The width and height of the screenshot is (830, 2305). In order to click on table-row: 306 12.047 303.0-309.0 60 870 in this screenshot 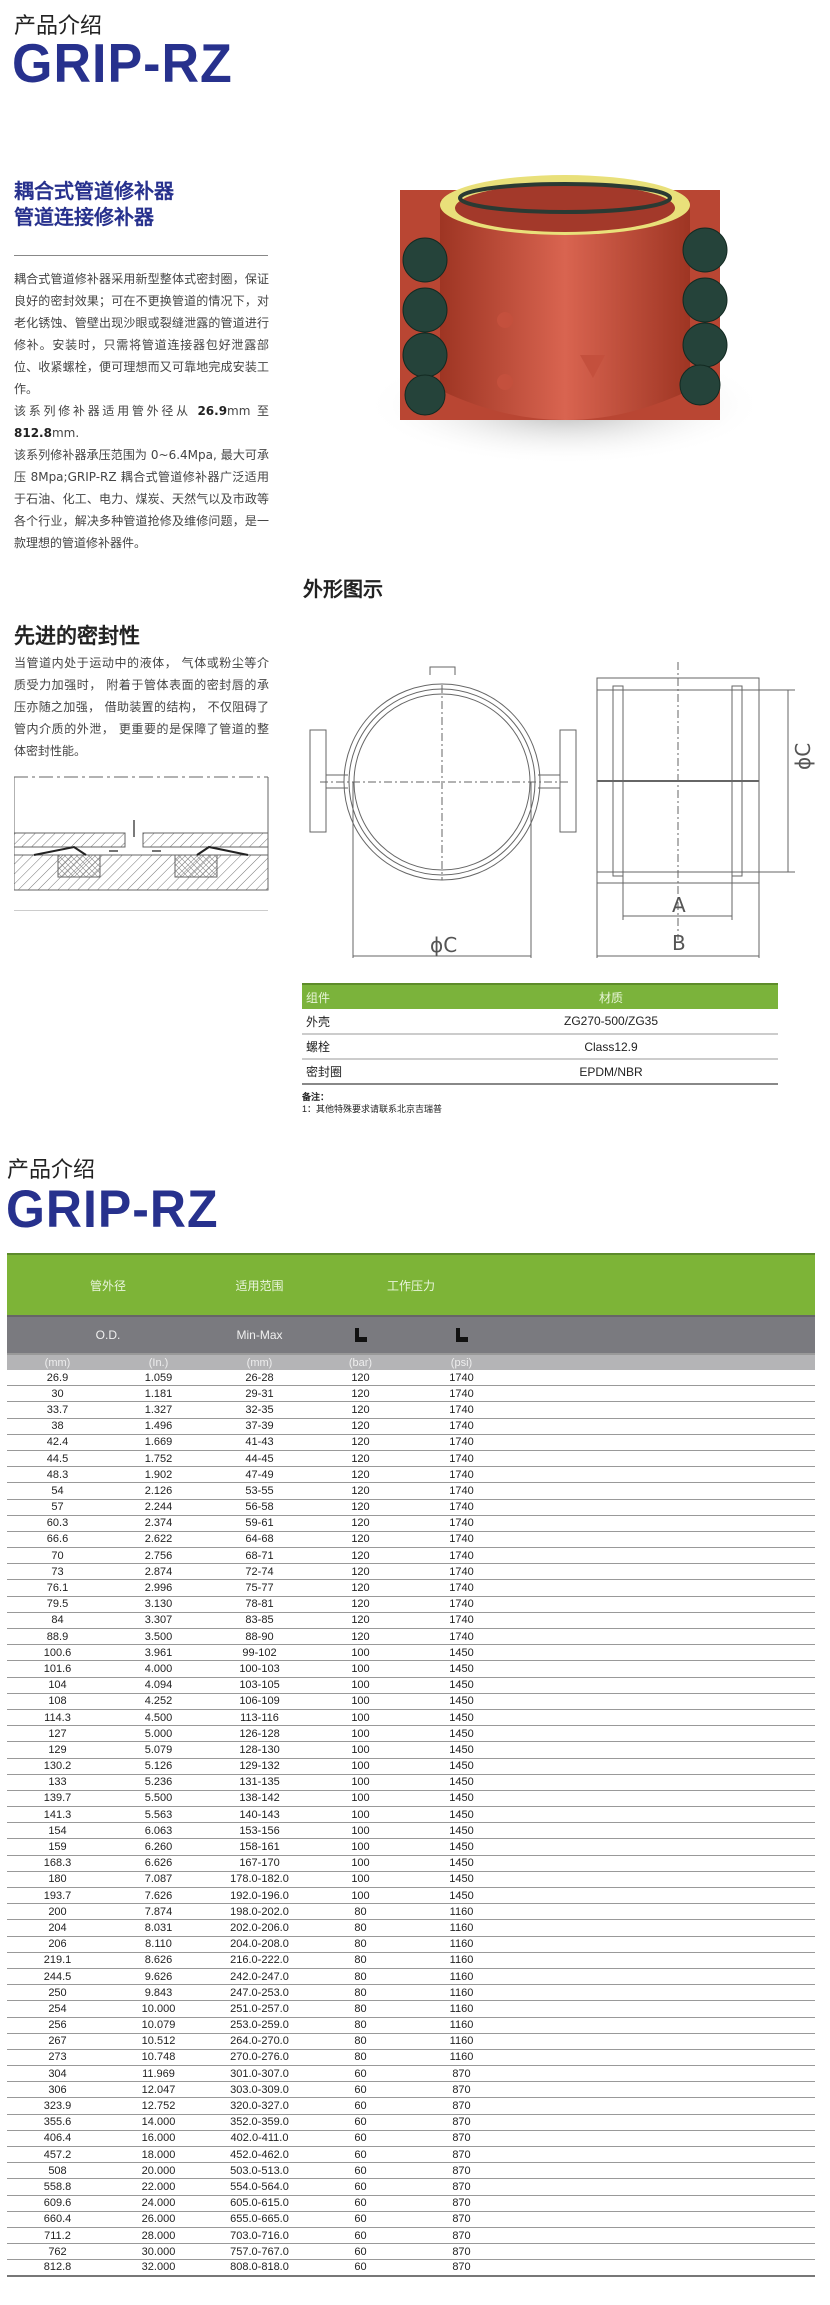, I will do `click(411, 2090)`.